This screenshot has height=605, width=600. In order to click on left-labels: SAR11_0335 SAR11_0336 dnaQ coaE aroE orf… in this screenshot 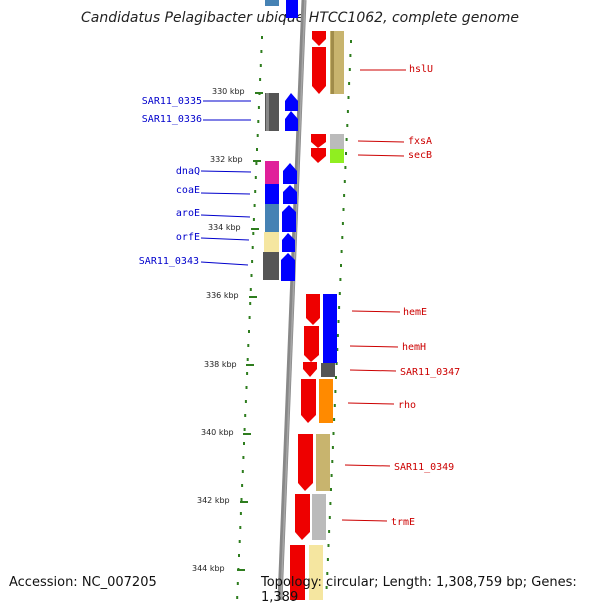, I will do `click(195, 181)`.